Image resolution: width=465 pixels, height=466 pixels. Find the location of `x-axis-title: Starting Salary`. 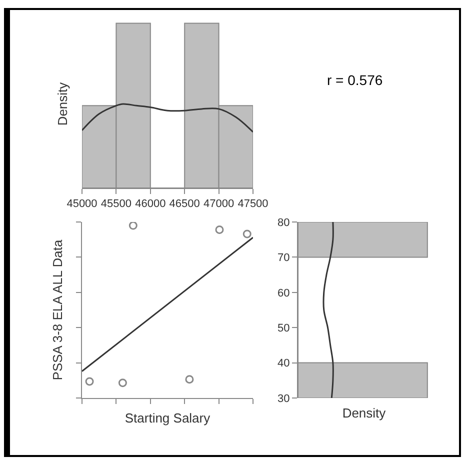

x-axis-title: Starting Salary is located at coordinates (167, 418).